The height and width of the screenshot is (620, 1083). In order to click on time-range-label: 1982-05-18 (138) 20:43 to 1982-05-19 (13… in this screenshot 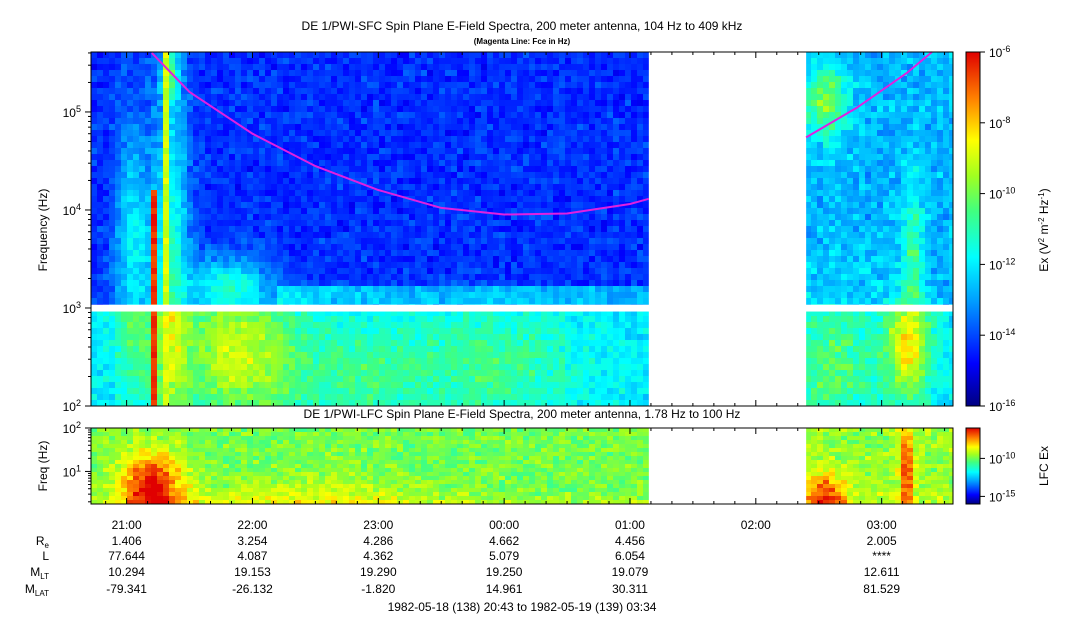, I will do `click(522, 607)`.